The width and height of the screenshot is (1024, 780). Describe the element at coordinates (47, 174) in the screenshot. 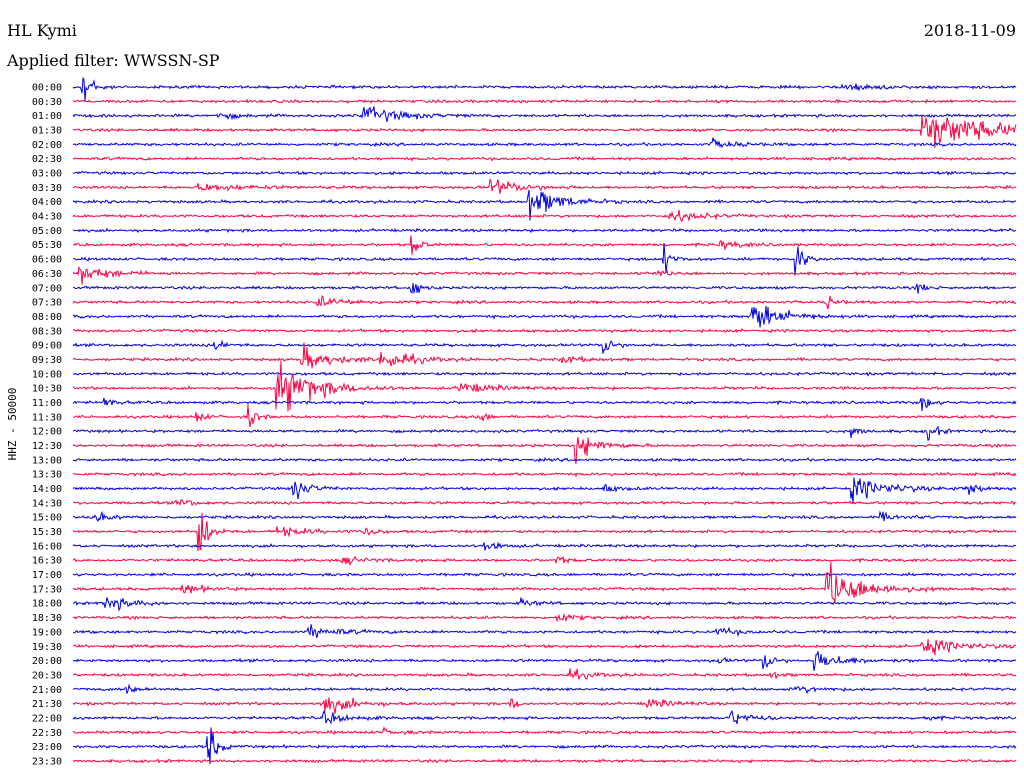

I see `tick-label-0300: 03:00` at that location.